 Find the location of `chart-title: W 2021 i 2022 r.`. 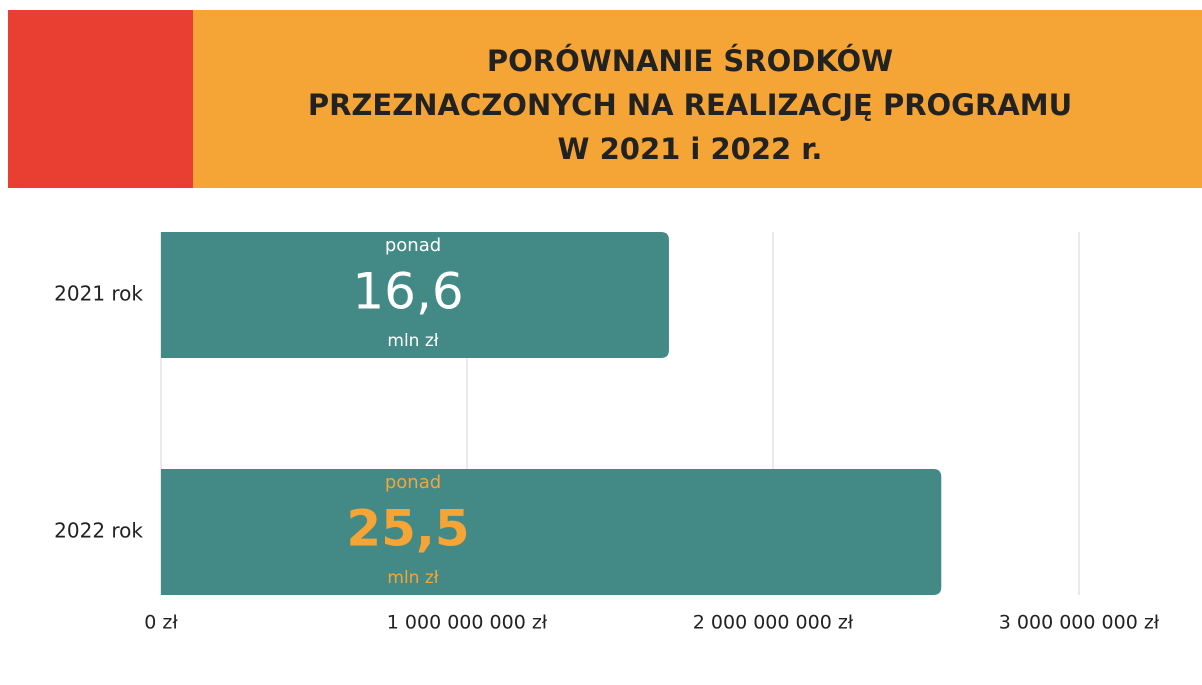

chart-title: W 2021 i 2022 r. is located at coordinates (690, 149).